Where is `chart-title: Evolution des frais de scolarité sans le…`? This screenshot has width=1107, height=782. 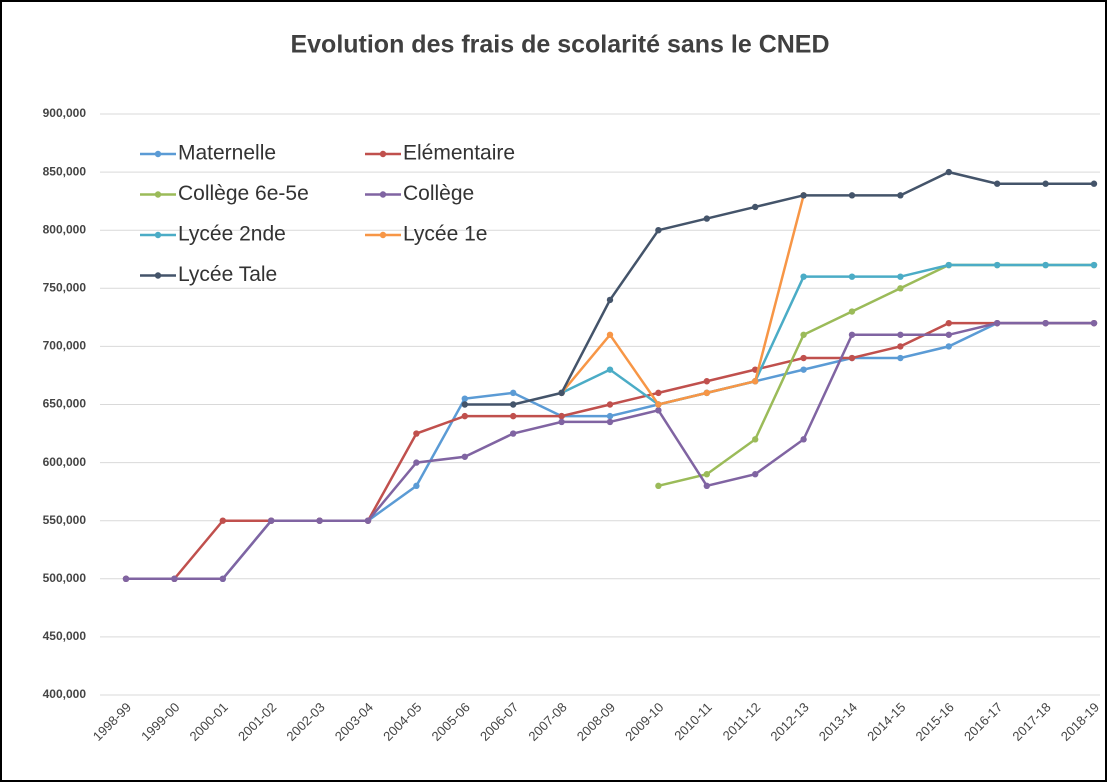
chart-title: Evolution des frais de scolarité sans le… is located at coordinates (559, 45).